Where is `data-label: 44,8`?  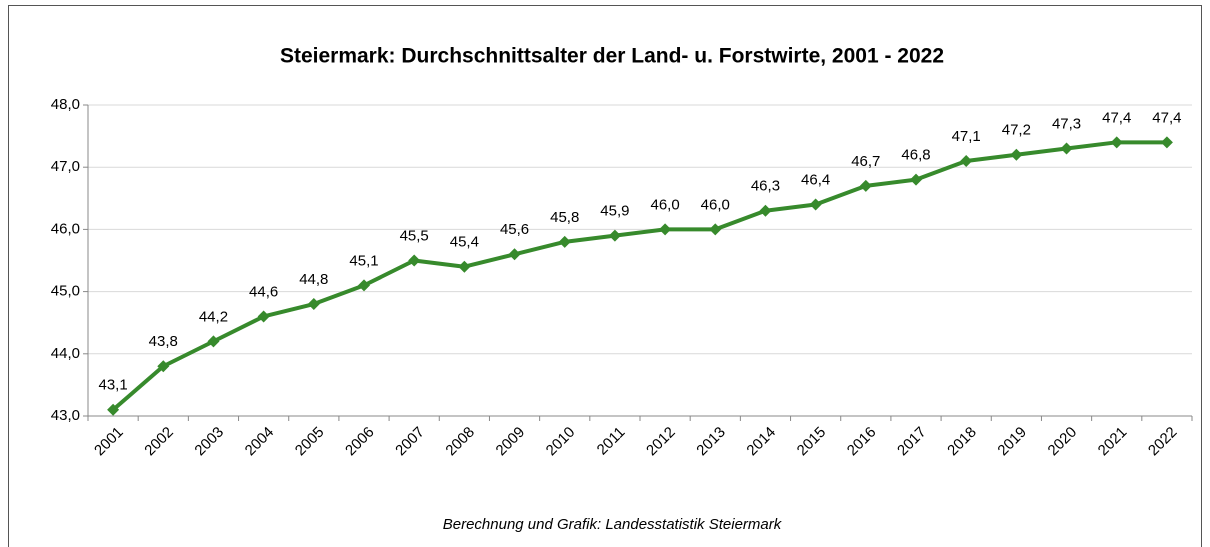
data-label: 44,8 is located at coordinates (313, 279).